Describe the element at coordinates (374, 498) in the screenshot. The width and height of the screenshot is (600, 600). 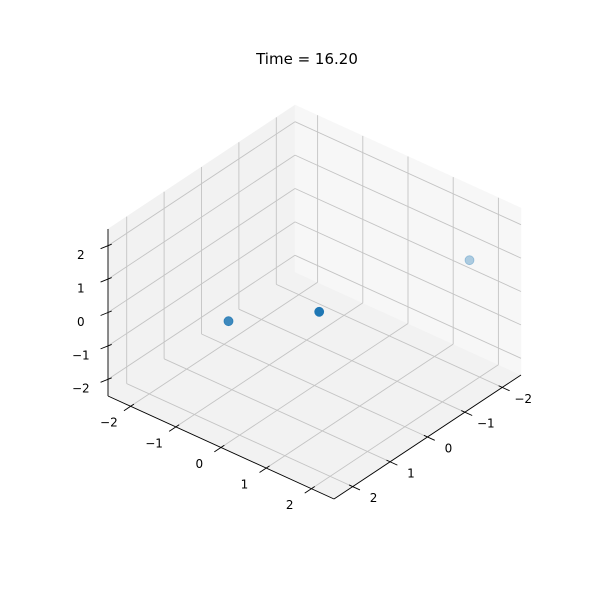
I see `x-tick-label-4: 2` at that location.